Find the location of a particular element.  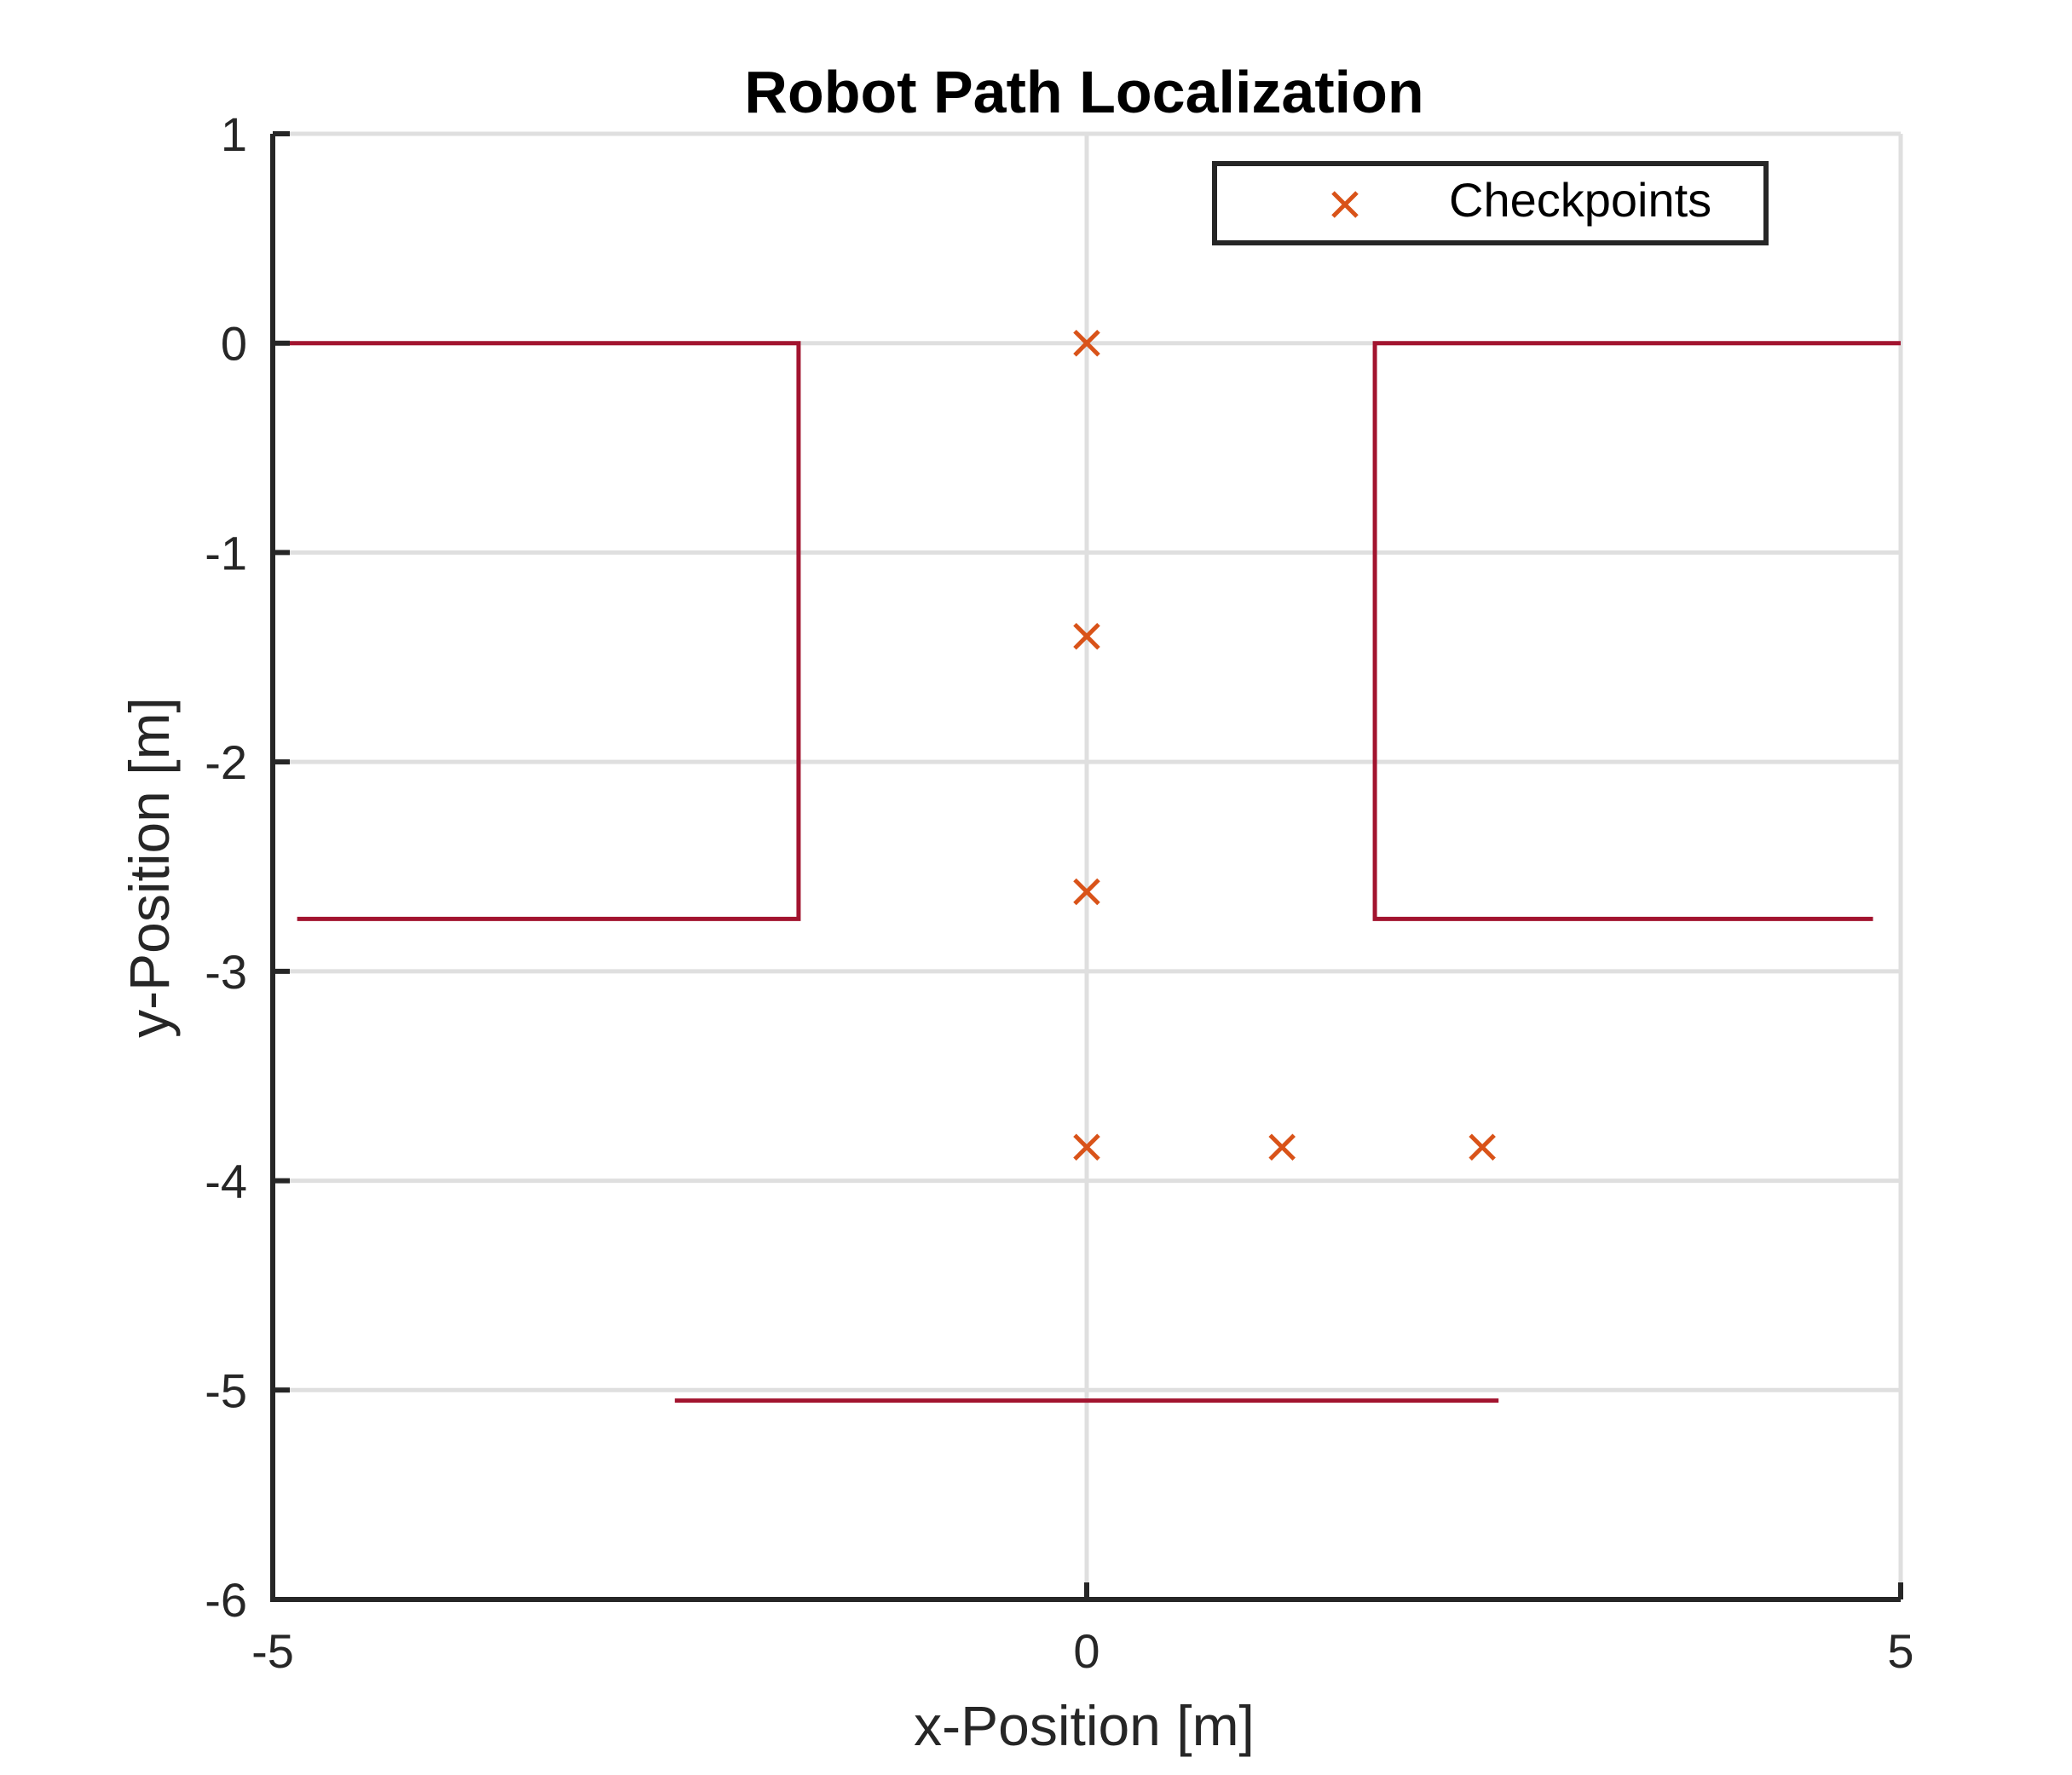

x-tick-label: -5 is located at coordinates (272, 1651).